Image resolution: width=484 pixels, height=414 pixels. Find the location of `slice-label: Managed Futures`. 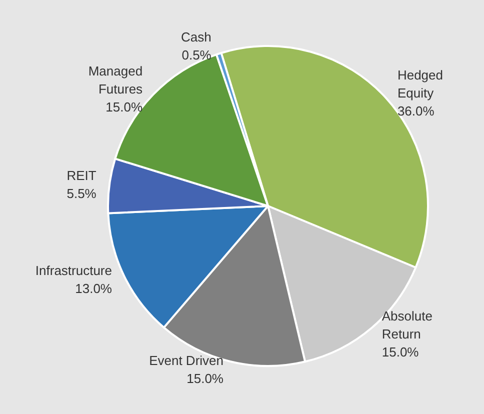

slice-label: Managed Futures is located at coordinates (116, 79).